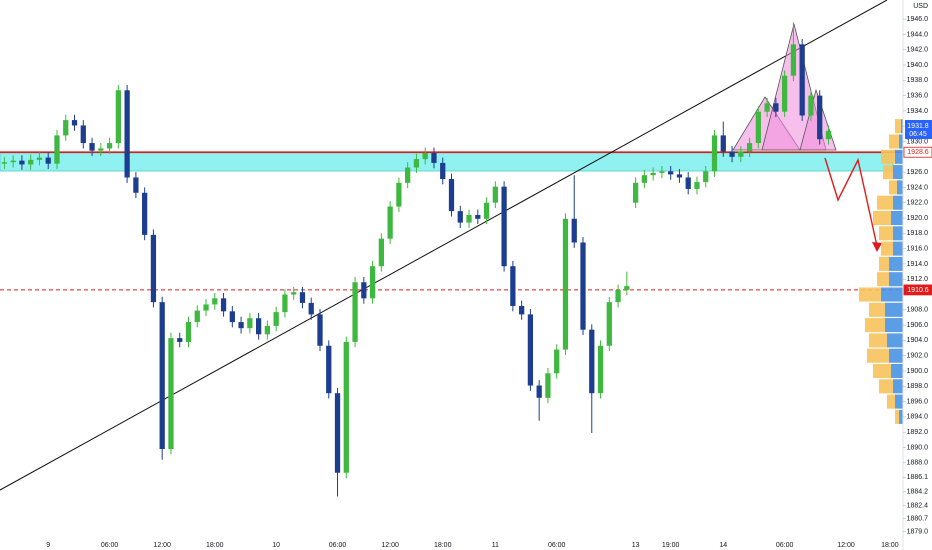  What do you see at coordinates (495, 545) in the screenshot?
I see `x-tick-label: 11` at bounding box center [495, 545].